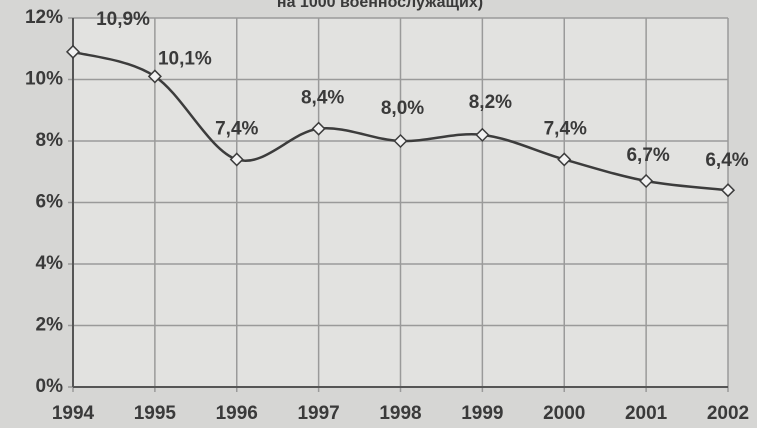  Describe the element at coordinates (237, 413) in the screenshot. I see `x-tick-label: 1996` at that location.